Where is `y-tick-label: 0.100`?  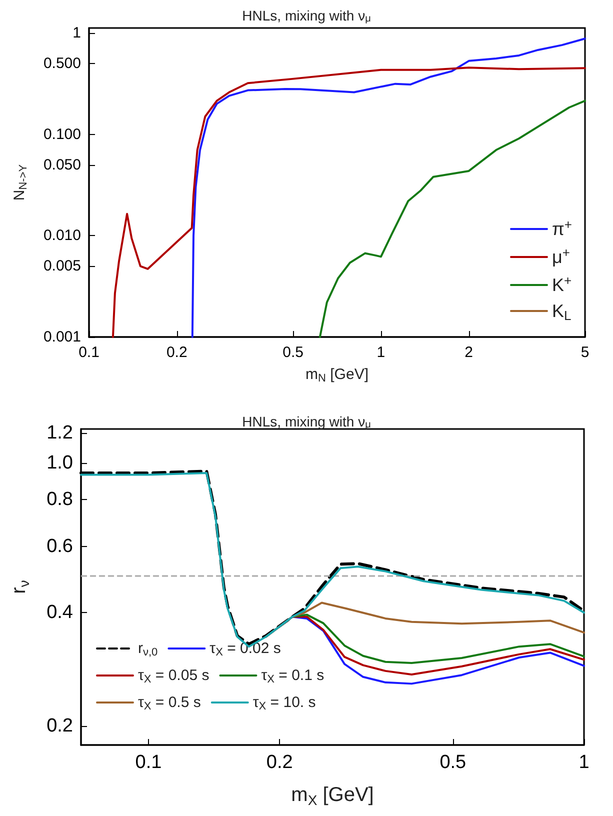 y-tick-label: 0.100 is located at coordinates (62, 134).